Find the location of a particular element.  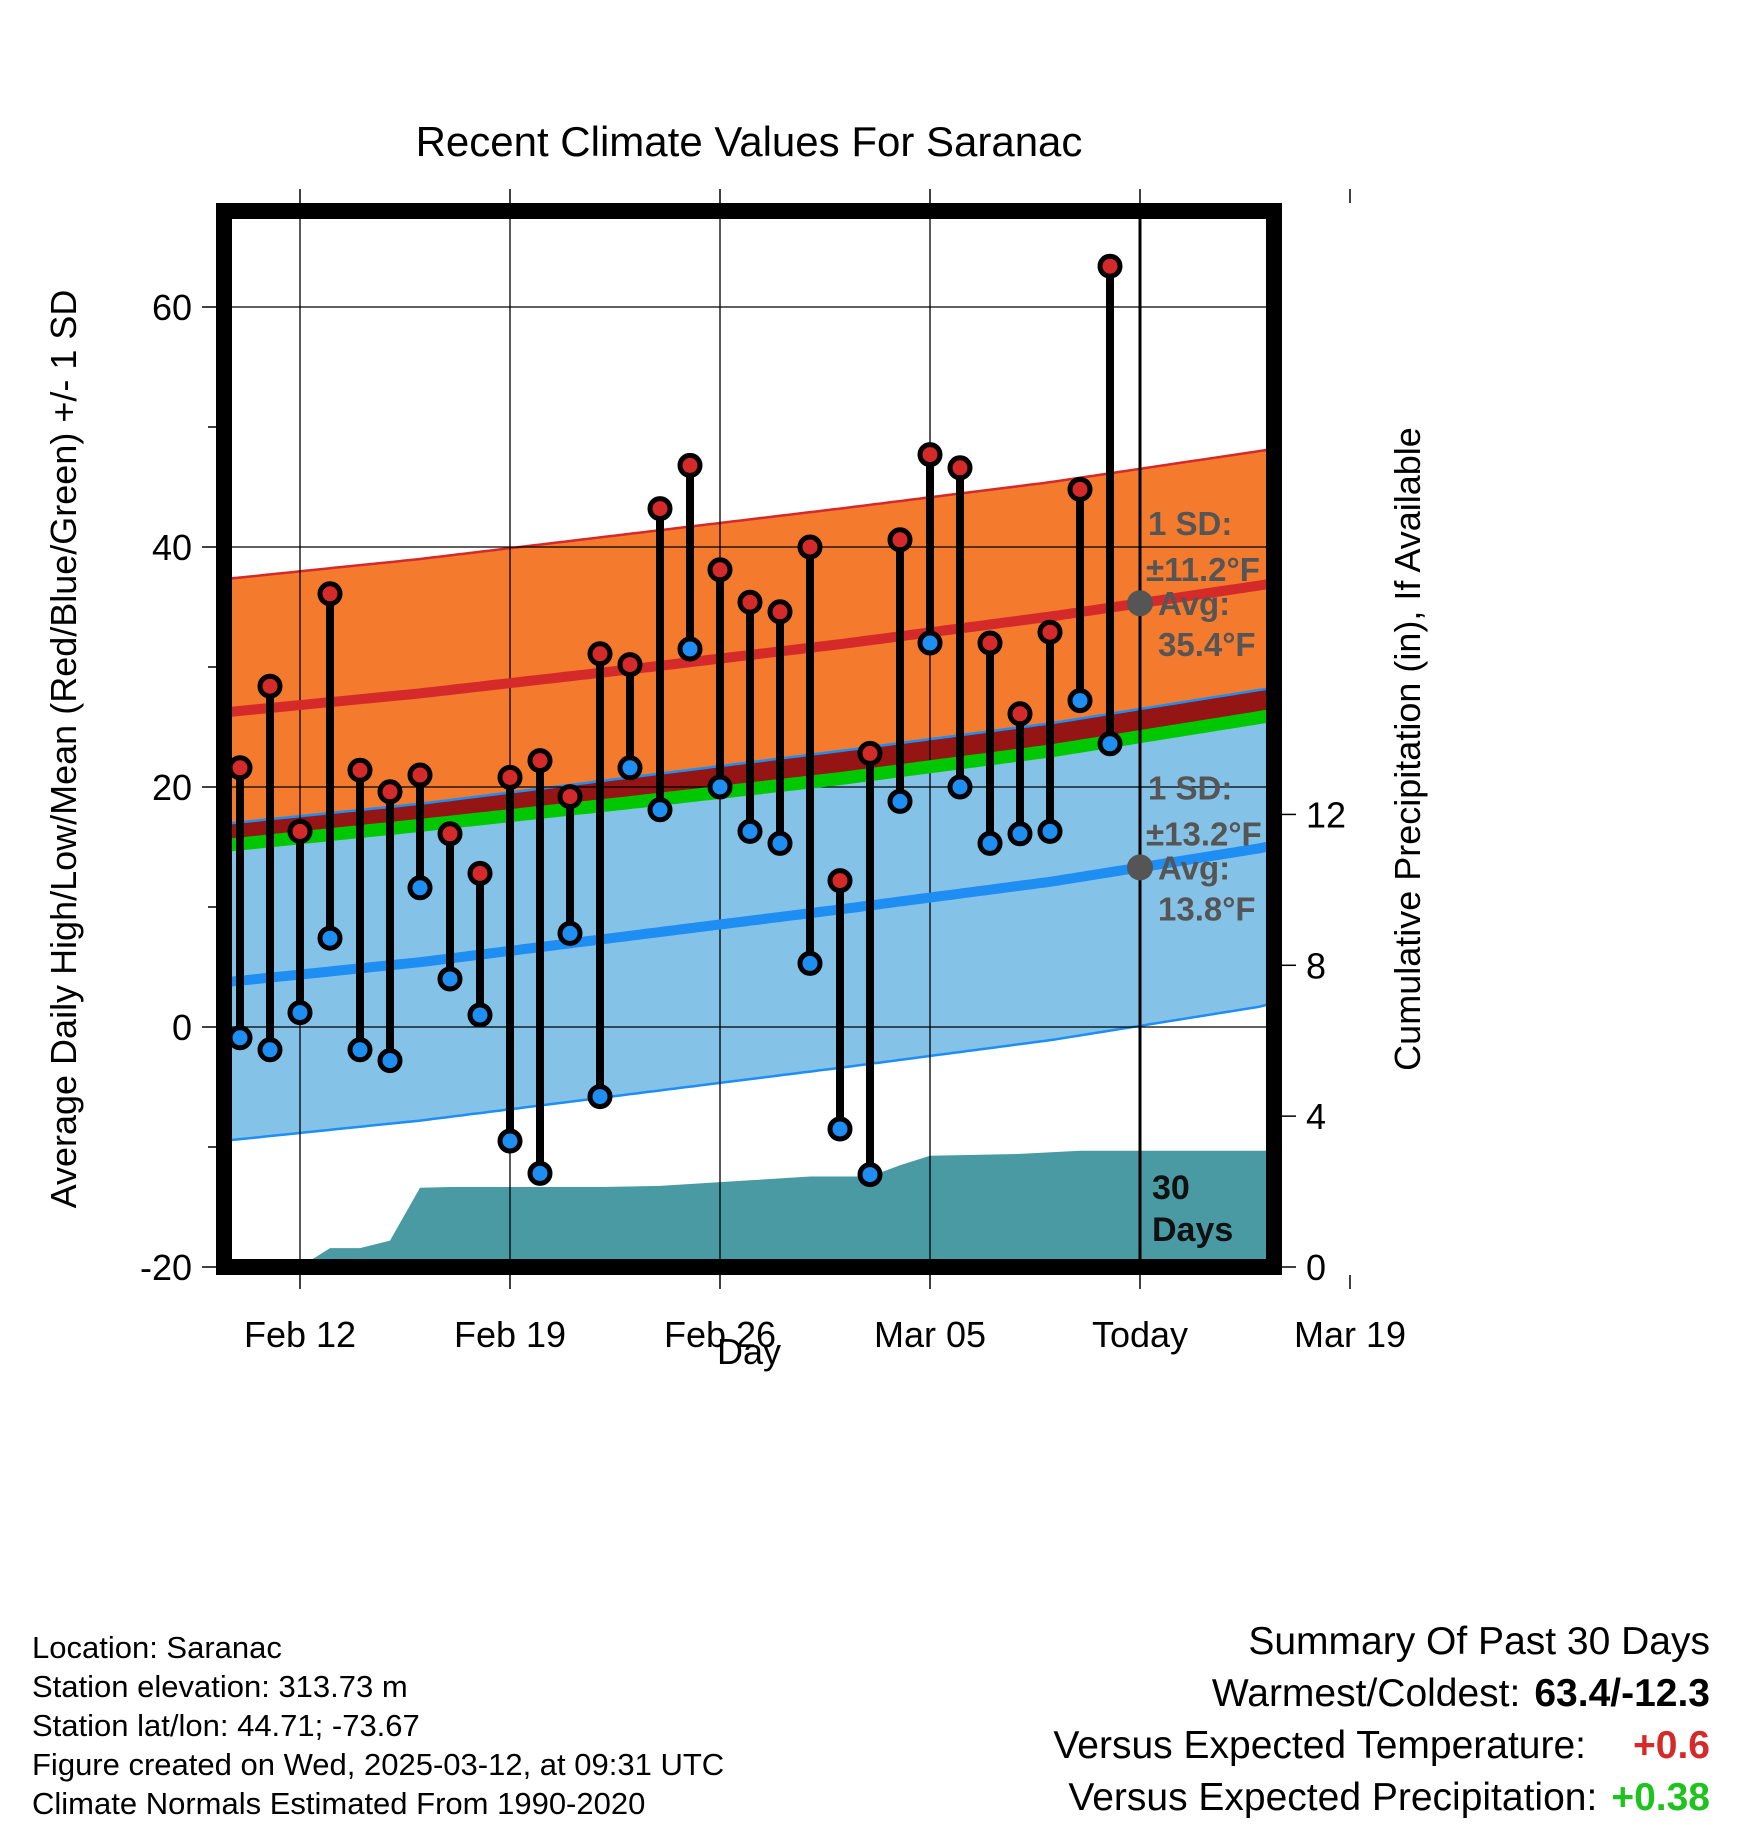

low-avg-value: 13.8°F is located at coordinates (1207, 908).